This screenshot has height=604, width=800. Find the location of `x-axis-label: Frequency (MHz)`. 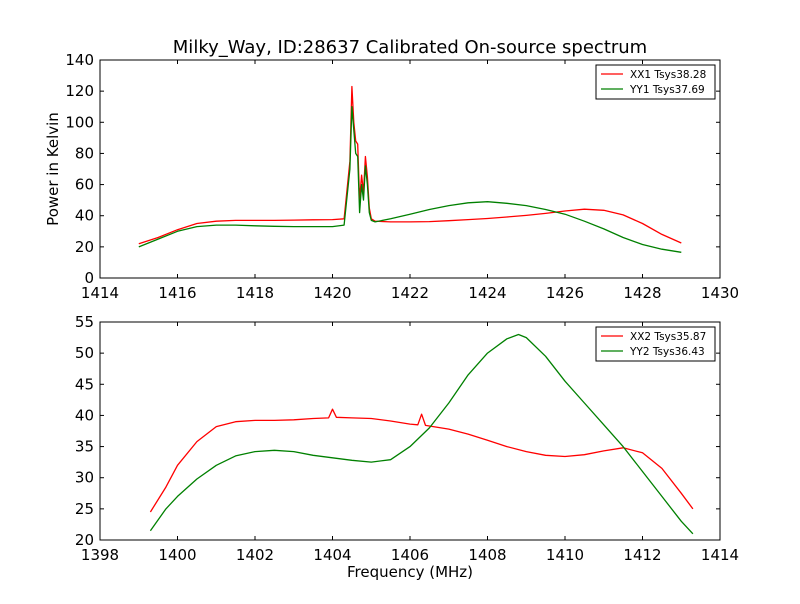

x-axis-label: Frequency (MHz) is located at coordinates (410, 572).